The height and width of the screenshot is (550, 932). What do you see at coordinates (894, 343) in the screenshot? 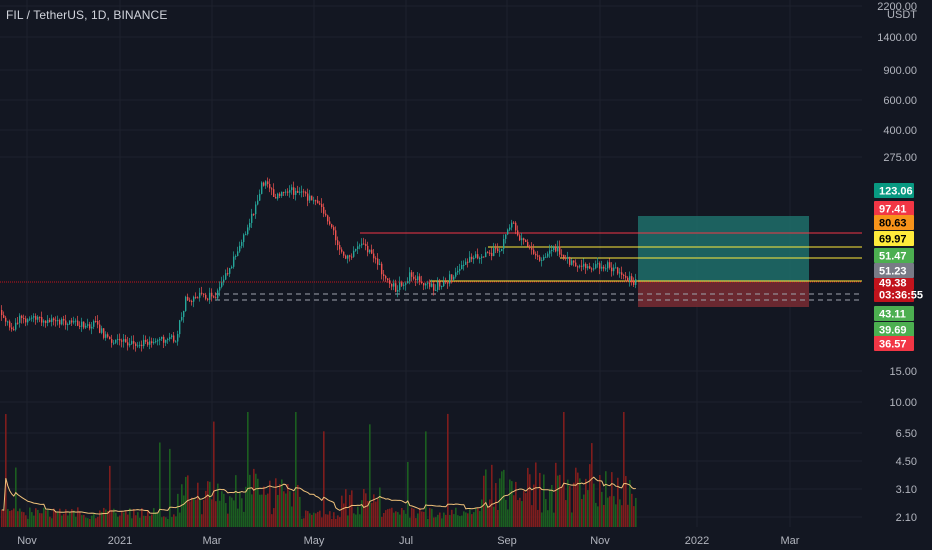
I see `price-badge` at bounding box center [894, 343].